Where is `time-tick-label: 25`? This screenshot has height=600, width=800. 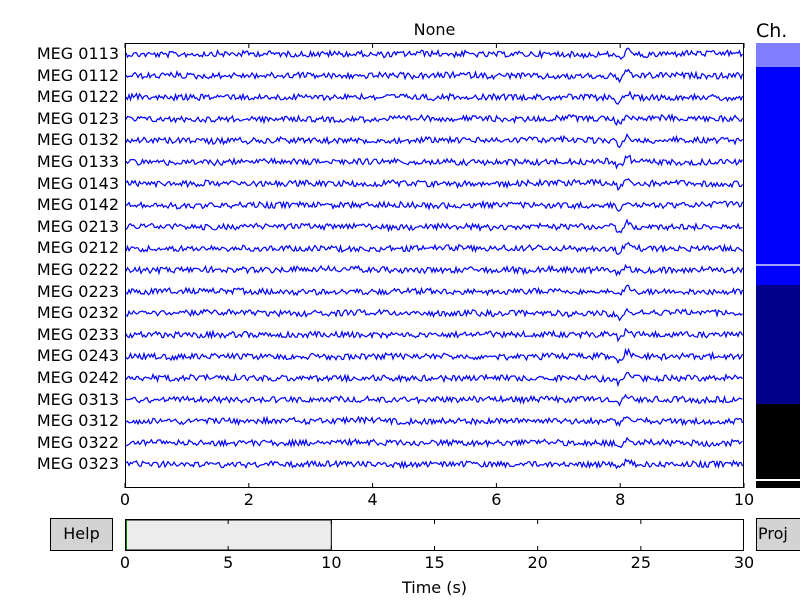 time-tick-label: 25 is located at coordinates (641, 562).